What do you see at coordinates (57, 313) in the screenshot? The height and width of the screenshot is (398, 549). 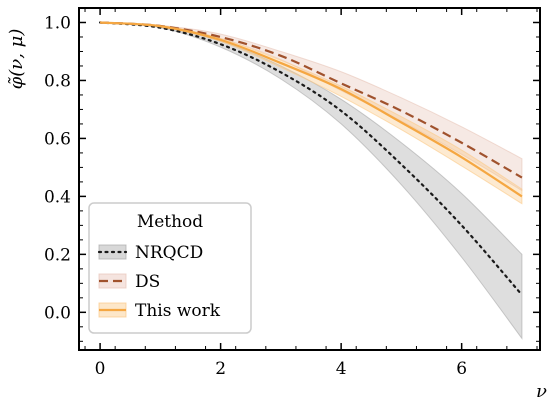 I see `y-tick-label: 0.0` at bounding box center [57, 313].